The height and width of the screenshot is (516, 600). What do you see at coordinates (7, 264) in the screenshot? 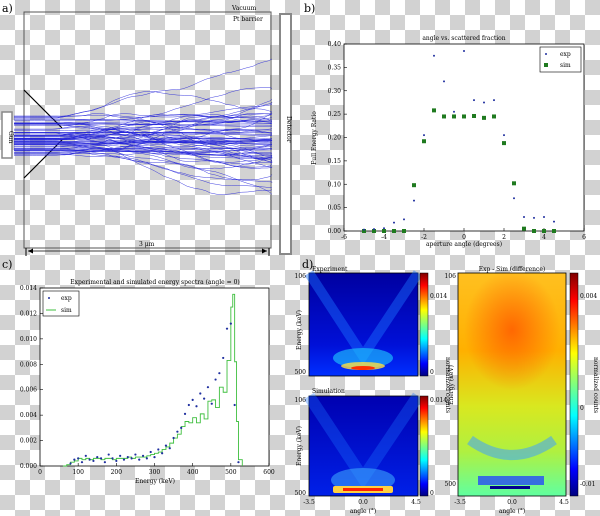
I see `panel-label-c: c)` at bounding box center [7, 264].